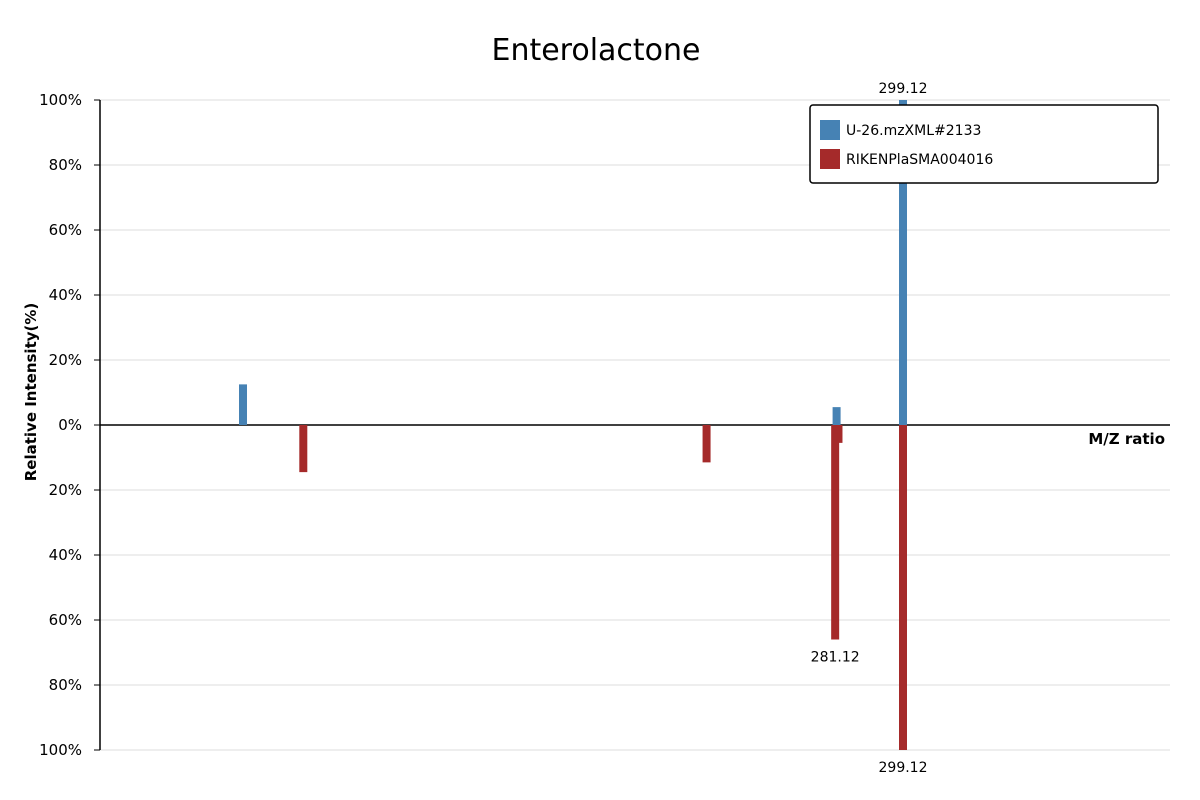  I want to click on legend-label-reference: RIKENPlaSMA004016, so click(919, 160).